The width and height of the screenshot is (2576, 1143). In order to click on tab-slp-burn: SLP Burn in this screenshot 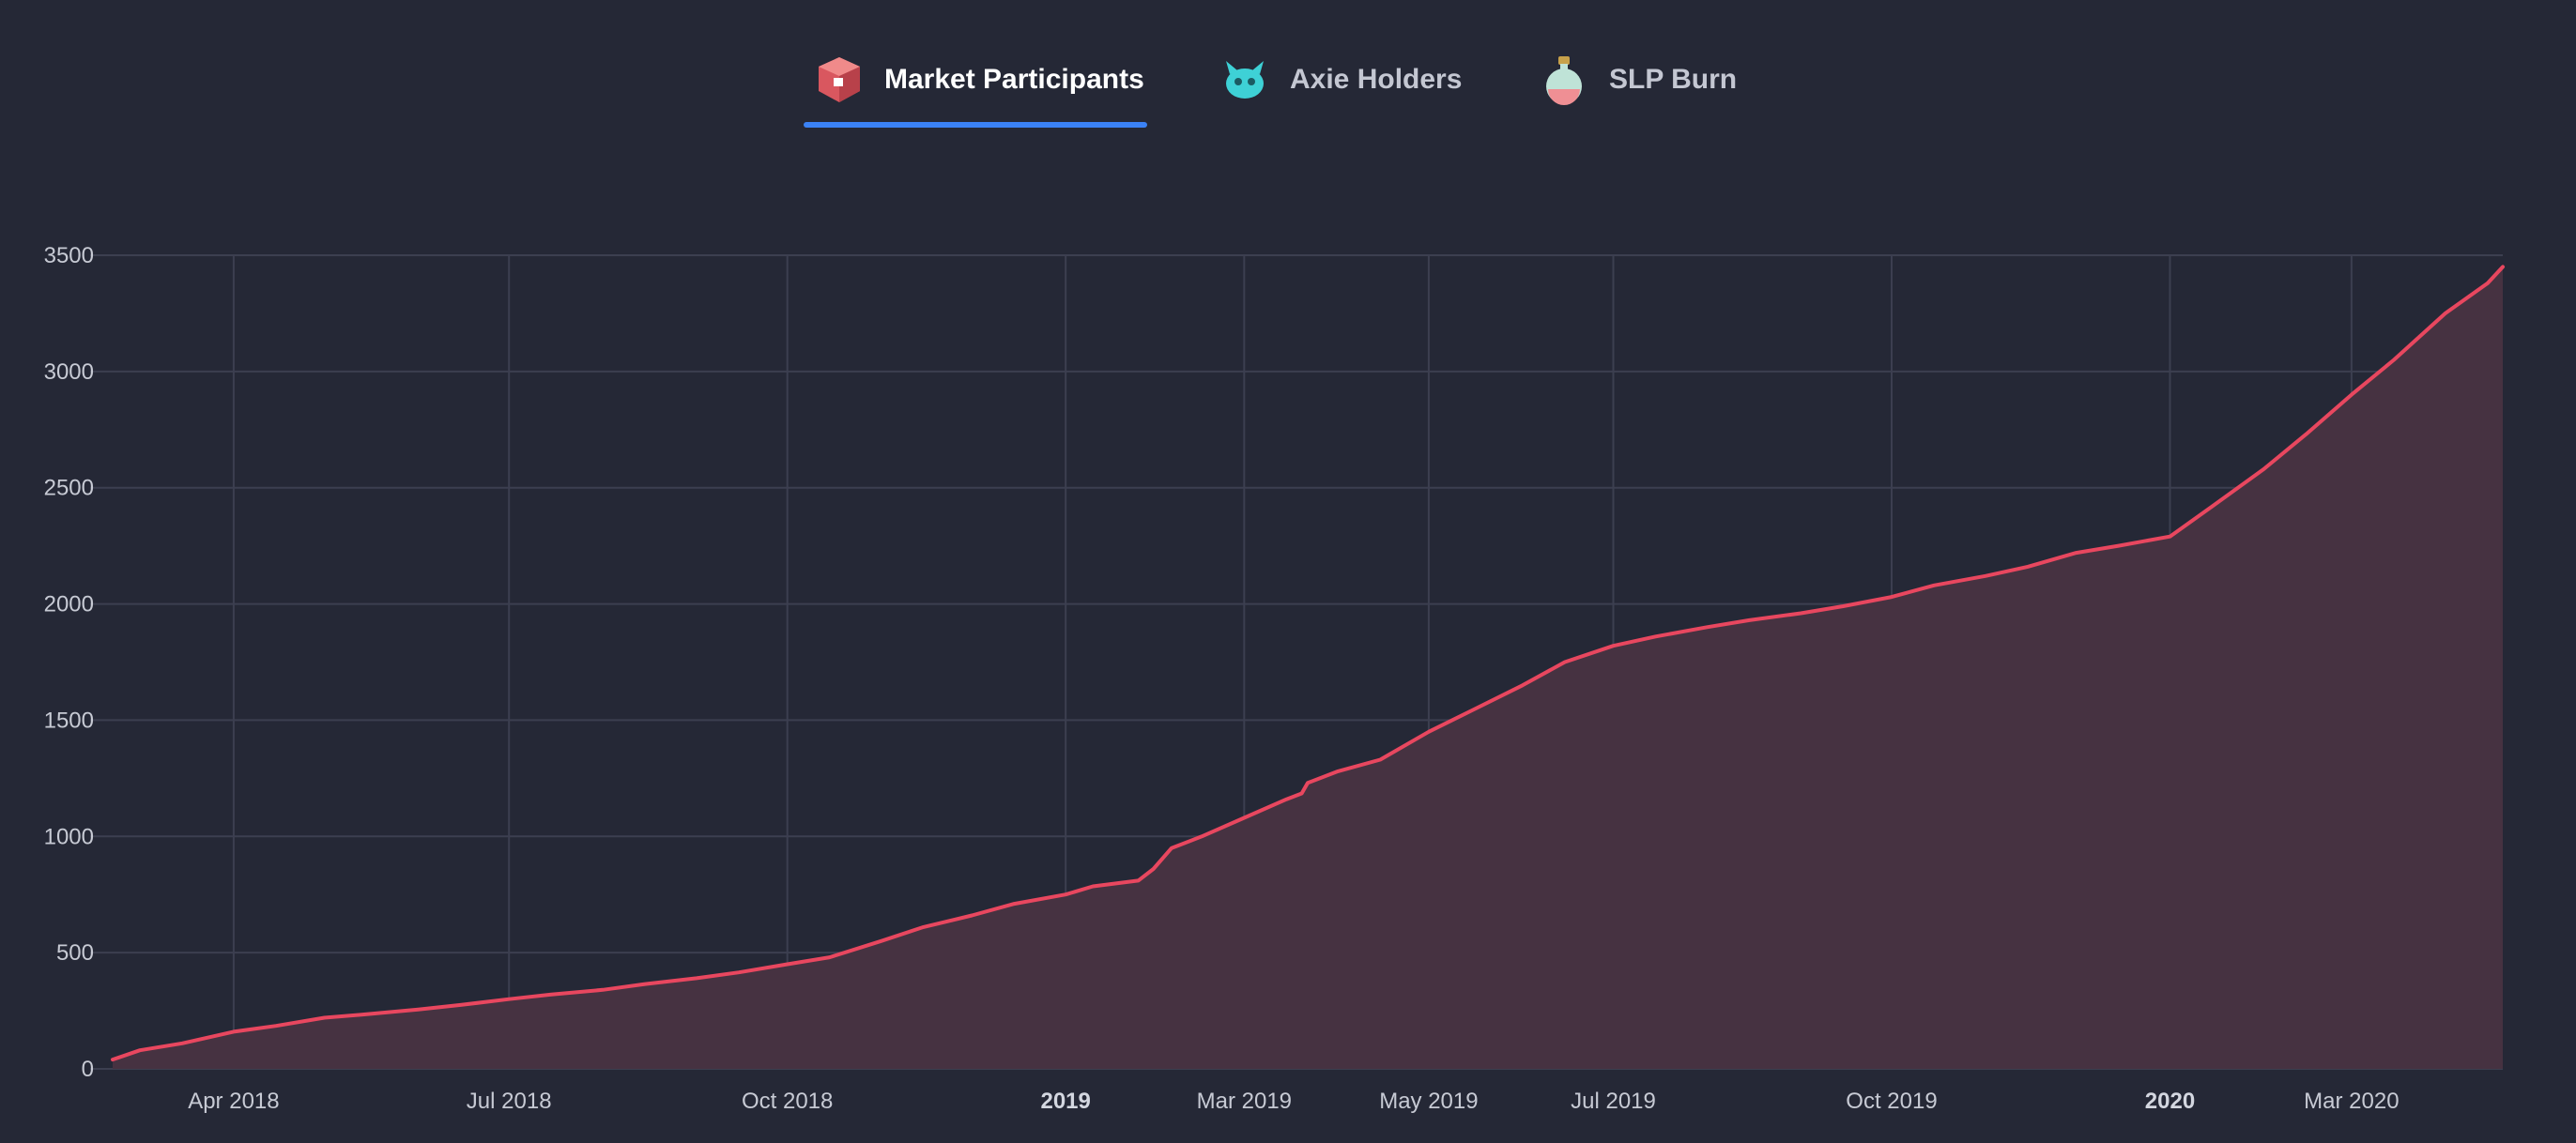, I will do `click(1638, 80)`.